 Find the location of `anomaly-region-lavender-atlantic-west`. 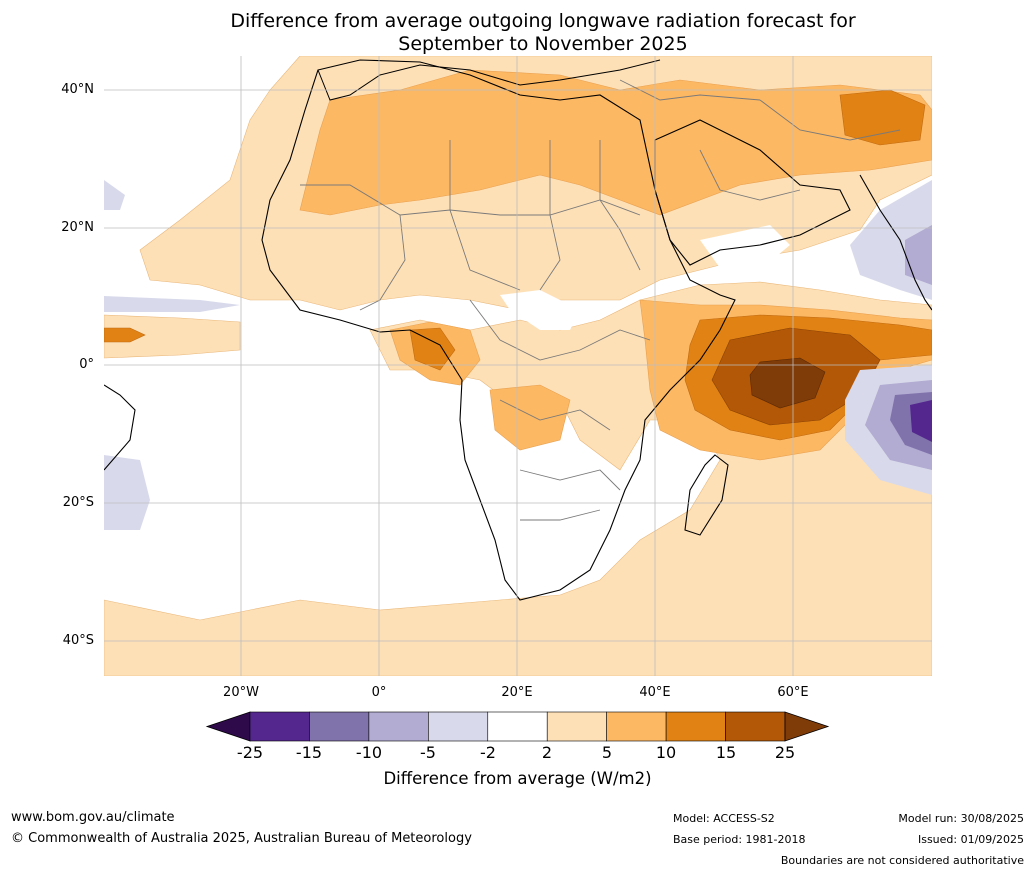

anomaly-region-lavender-atlantic-west is located at coordinates (127, 492).